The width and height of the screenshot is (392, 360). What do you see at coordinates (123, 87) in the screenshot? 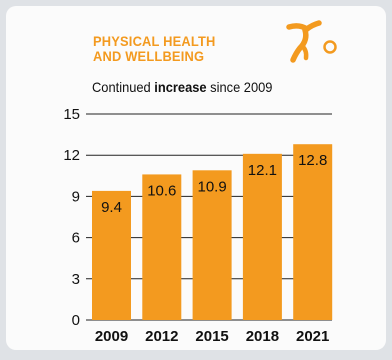
I see `subtitle-pre: Continued` at bounding box center [123, 87].